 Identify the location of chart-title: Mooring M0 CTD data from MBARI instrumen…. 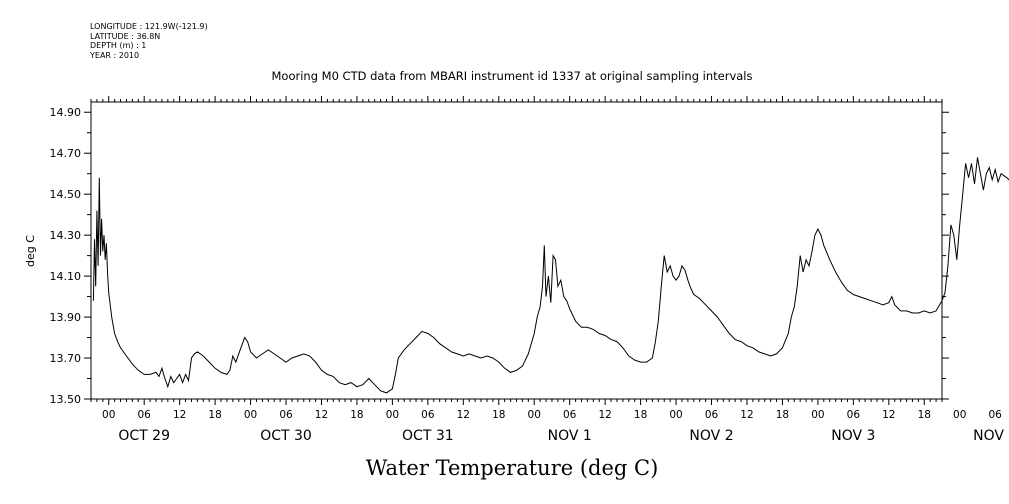
(512, 76).